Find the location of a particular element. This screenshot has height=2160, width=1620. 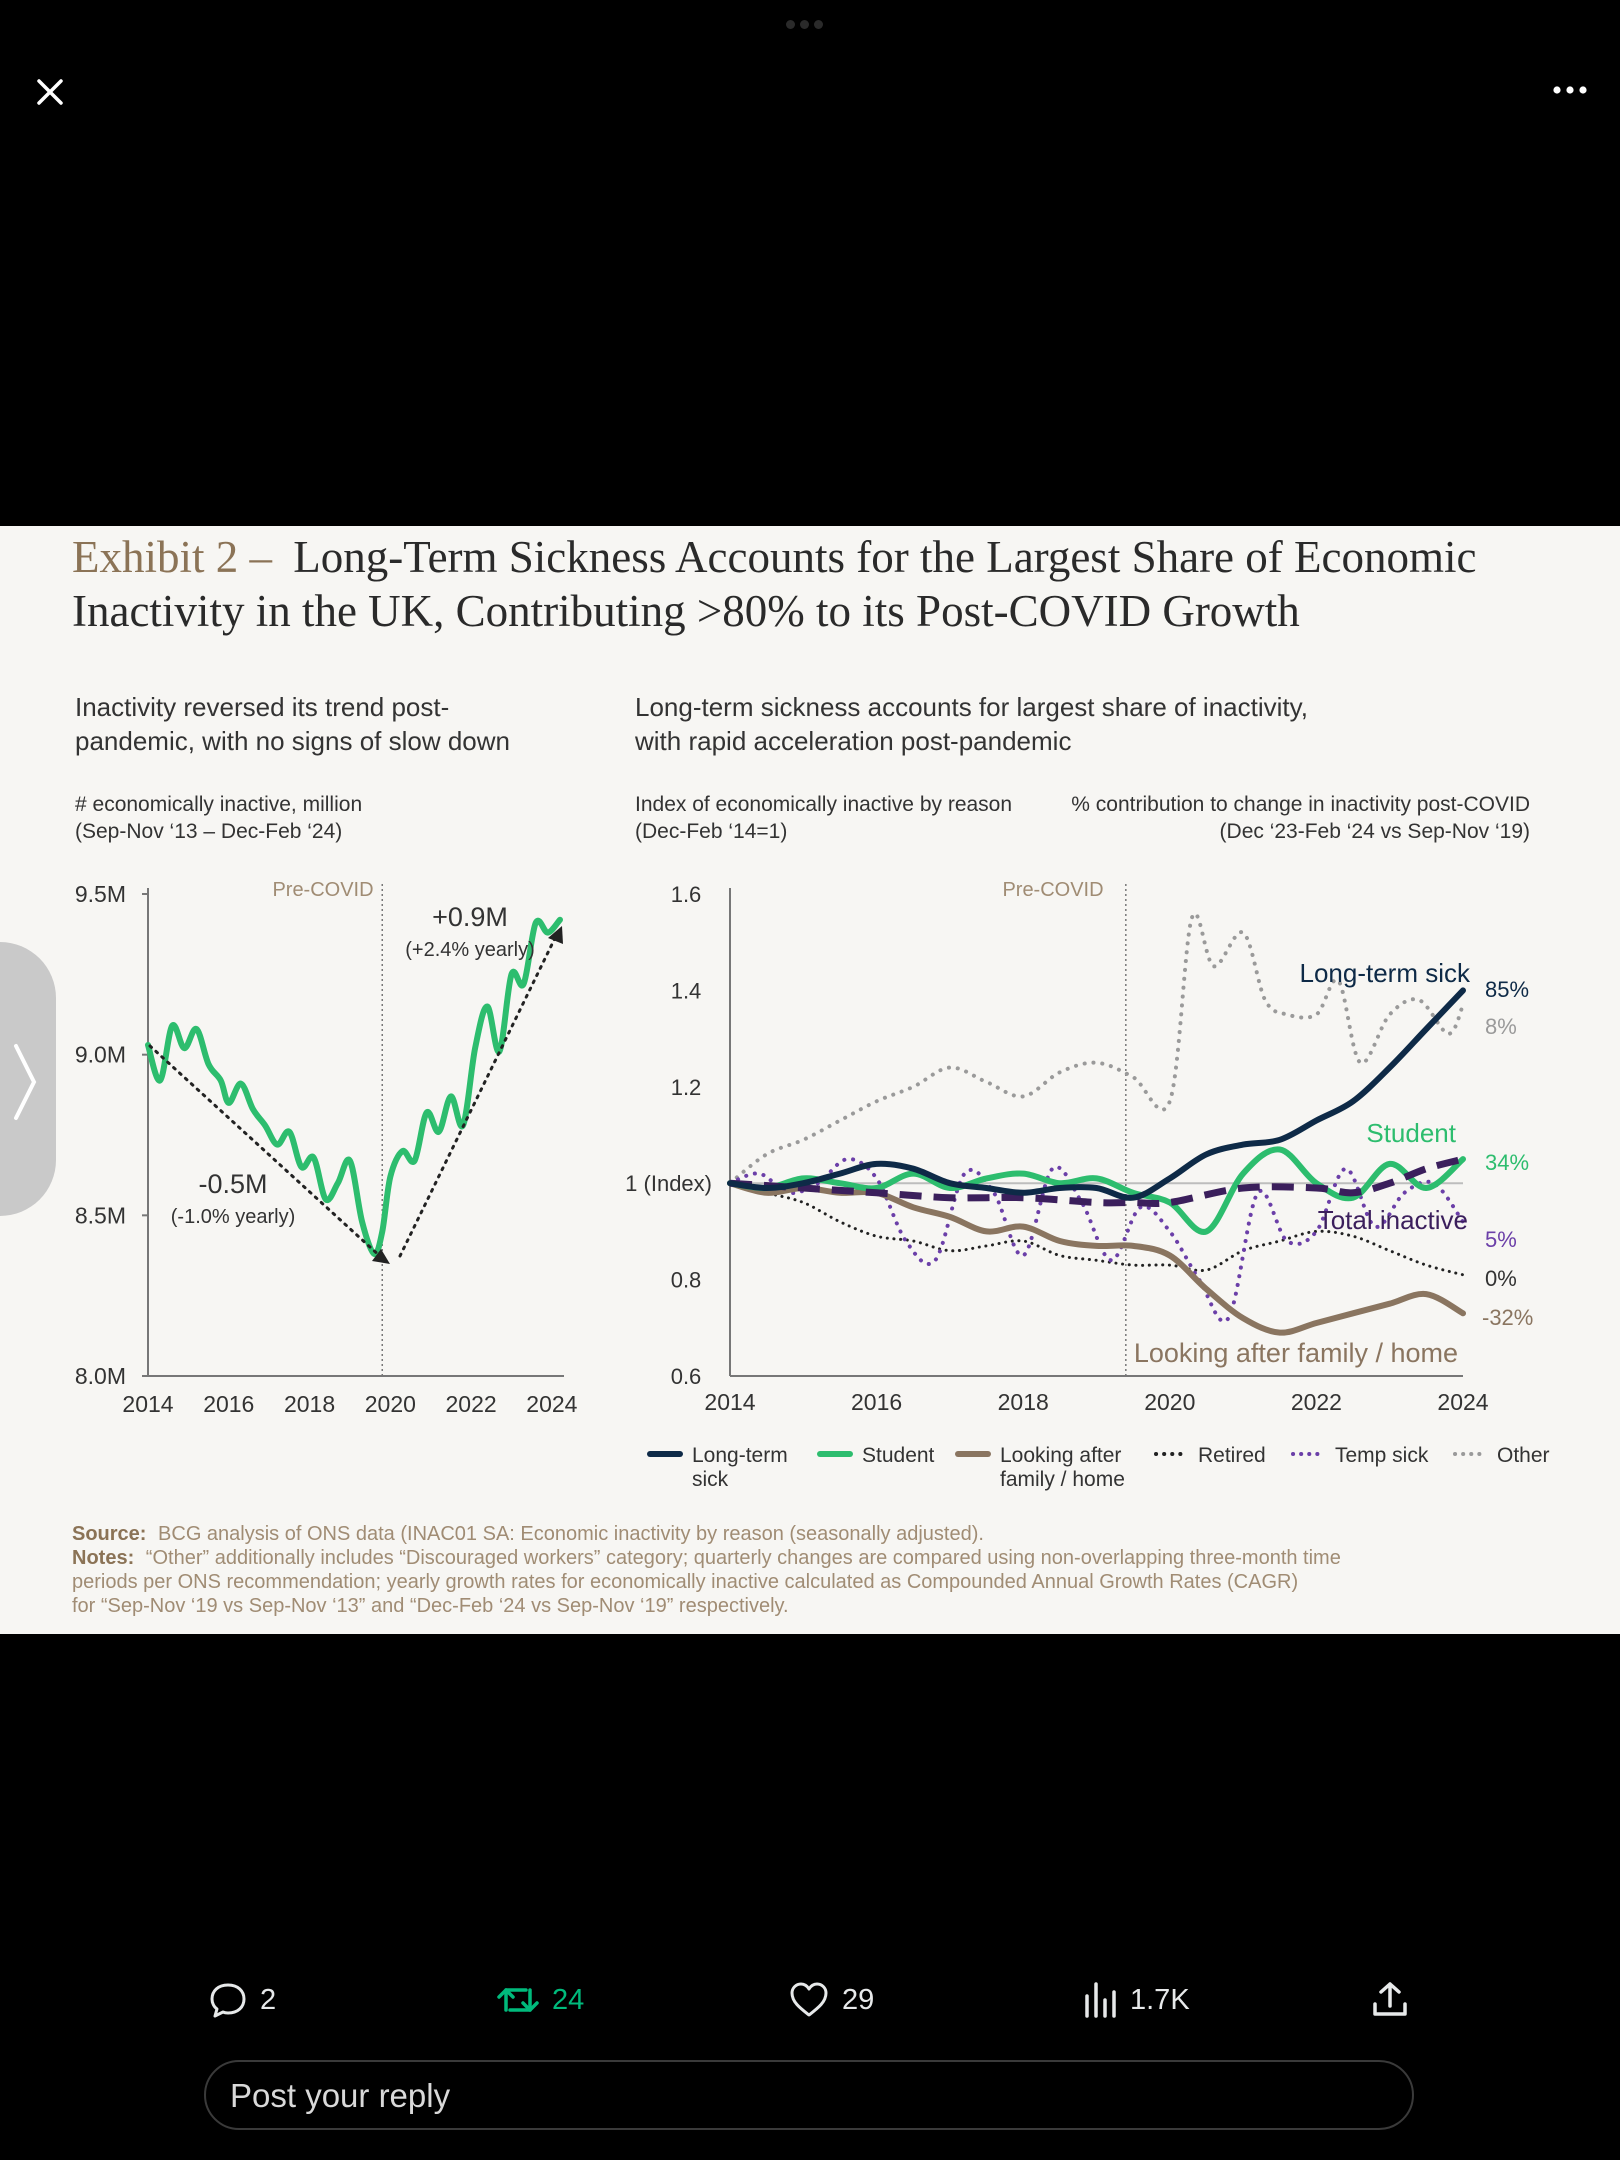

retweet-button: 24 is located at coordinates (540, 2000).